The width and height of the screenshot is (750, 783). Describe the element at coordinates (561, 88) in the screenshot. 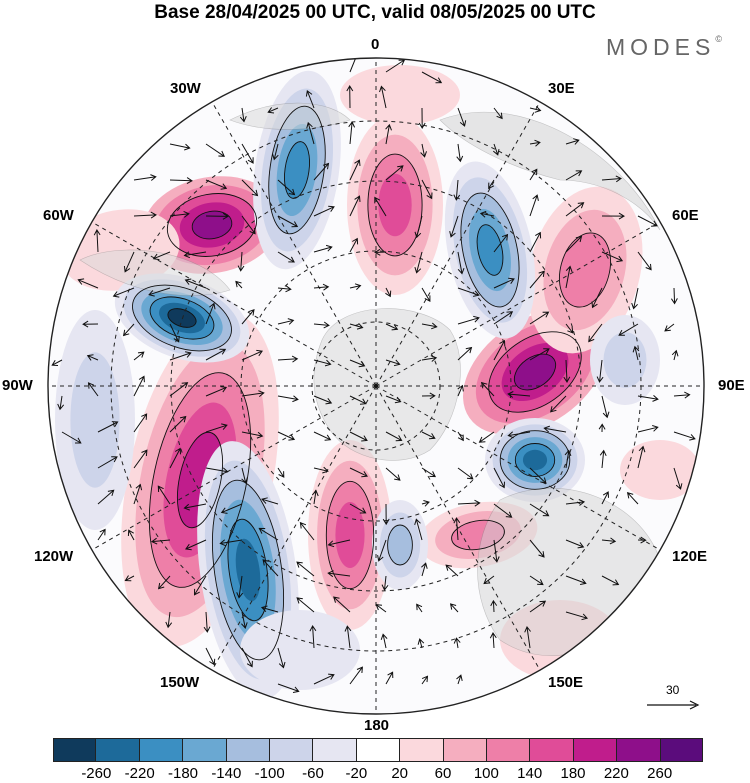

I see `lon-label-30e: 30E` at that location.